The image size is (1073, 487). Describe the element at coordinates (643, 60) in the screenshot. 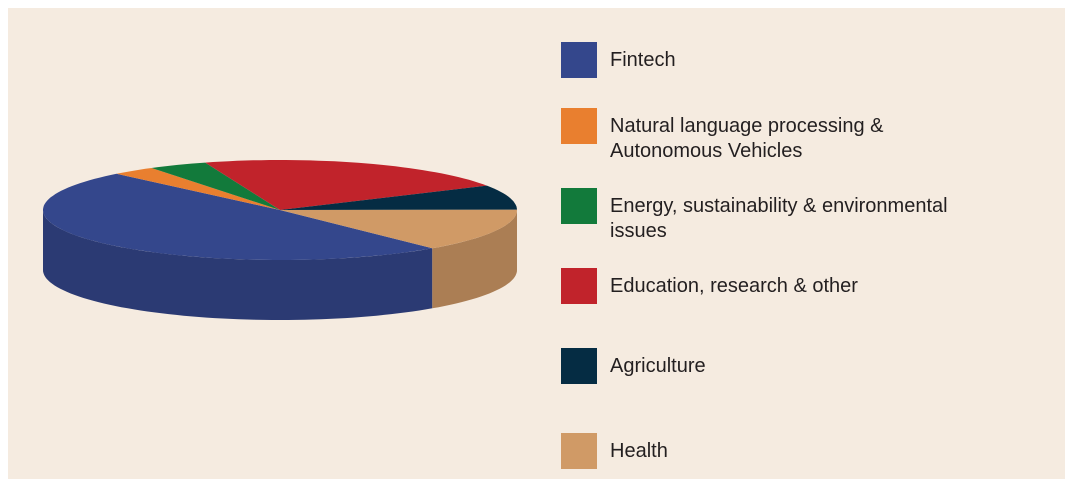

I see `legend-label: Fintech` at that location.